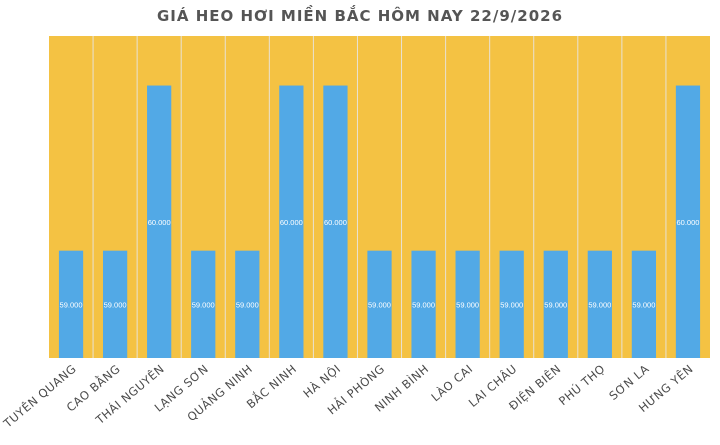 This screenshot has width=720, height=445. Describe the element at coordinates (322, 381) in the screenshot. I see `x-tick-label: HÀ NỘI` at that location.